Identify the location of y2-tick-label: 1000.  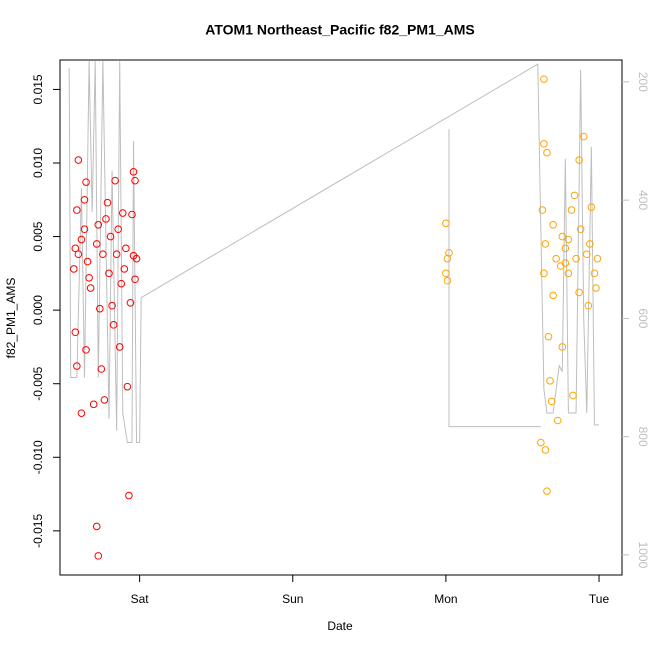
(643, 555).